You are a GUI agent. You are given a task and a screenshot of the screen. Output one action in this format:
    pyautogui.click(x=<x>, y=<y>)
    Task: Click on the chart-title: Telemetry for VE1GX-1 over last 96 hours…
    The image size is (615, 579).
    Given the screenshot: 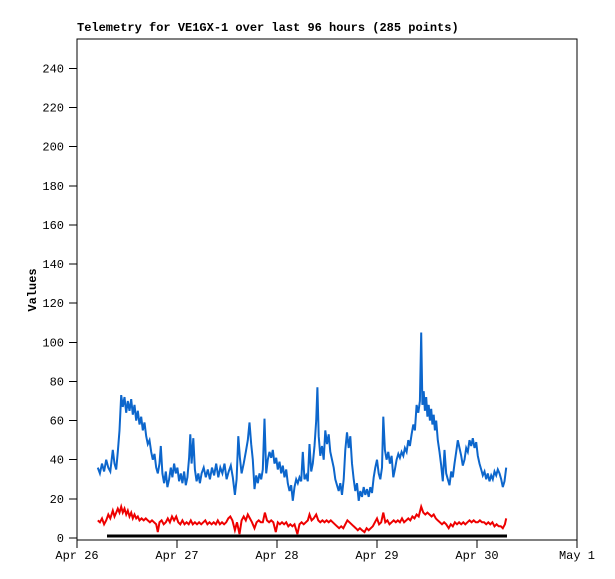 What is the action you would take?
    pyautogui.click(x=268, y=28)
    